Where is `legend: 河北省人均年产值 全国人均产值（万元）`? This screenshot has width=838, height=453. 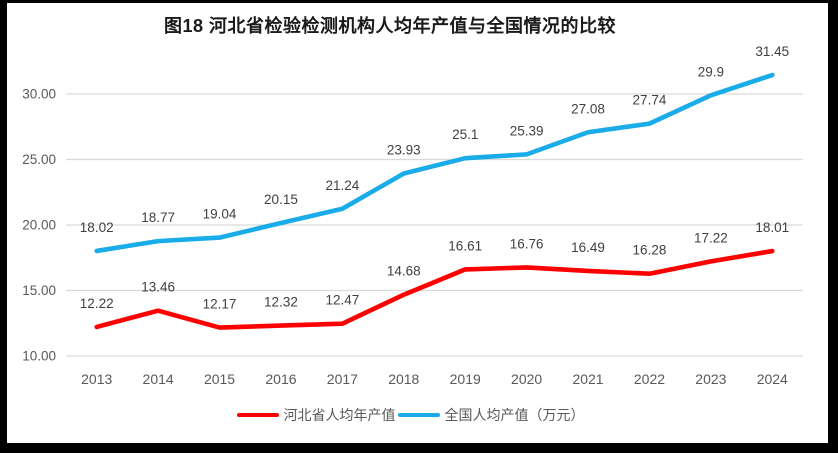
legend: 河北省人均年产值 全国人均产值（万元） is located at coordinates (410, 415).